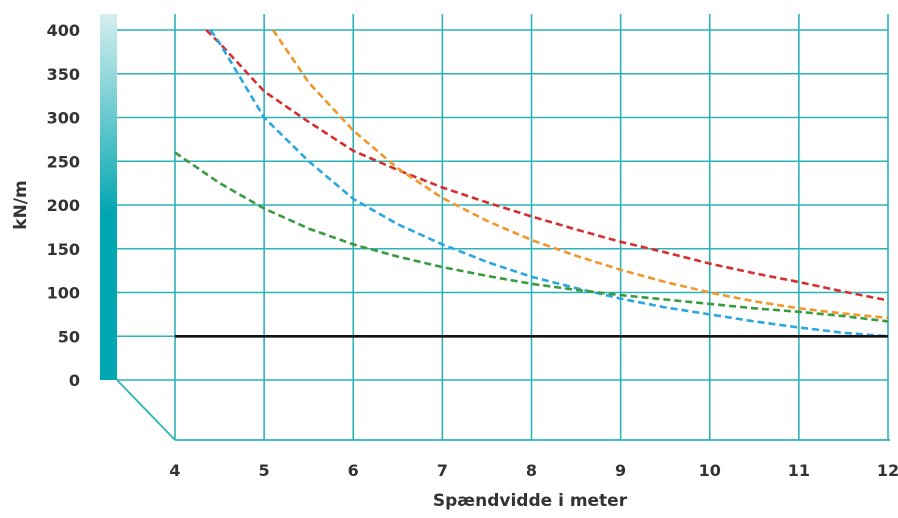 Image resolution: width=898 pixels, height=518 pixels. What do you see at coordinates (531, 470) in the screenshot?
I see `x-tick-label: 8` at bounding box center [531, 470].